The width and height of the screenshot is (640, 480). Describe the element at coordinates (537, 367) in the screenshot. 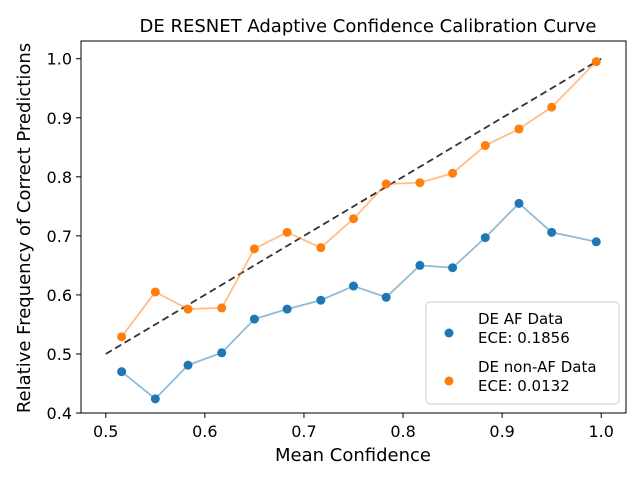

I see `legend-label-1: DE non-AF Data` at that location.